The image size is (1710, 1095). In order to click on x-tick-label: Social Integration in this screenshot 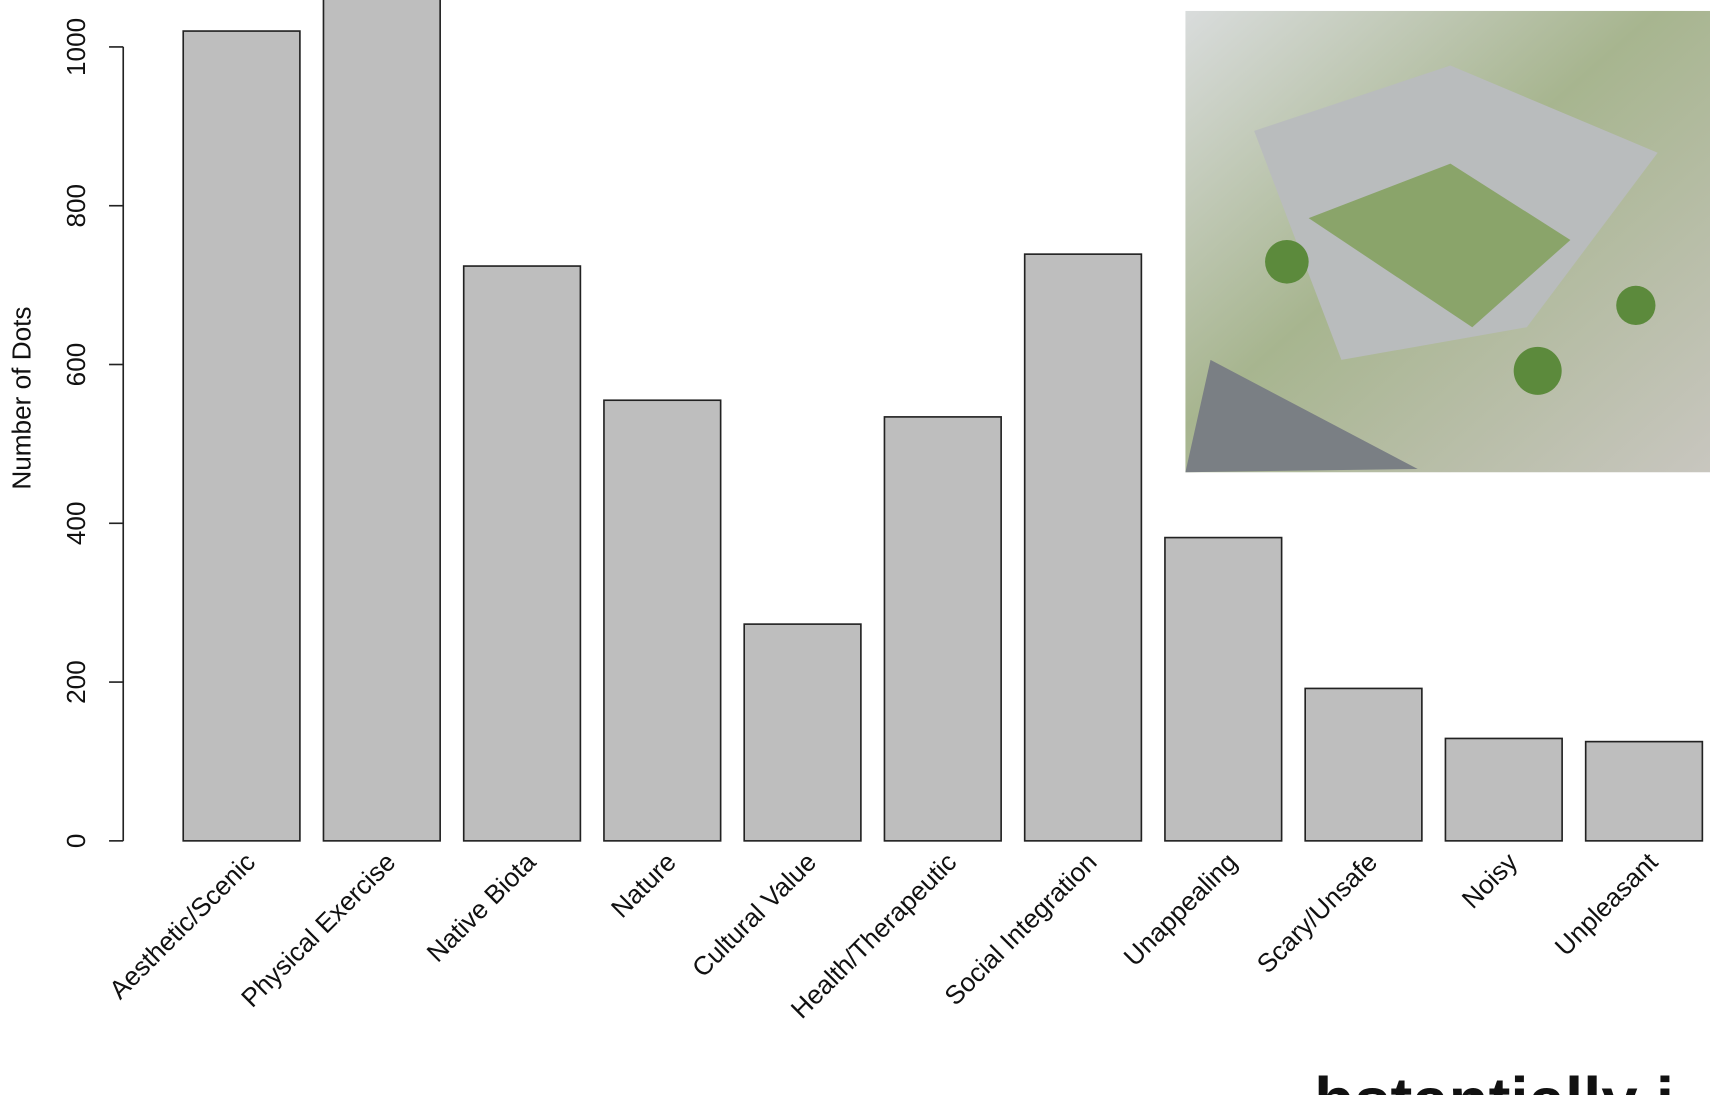, I will do `click(1020, 929)`.